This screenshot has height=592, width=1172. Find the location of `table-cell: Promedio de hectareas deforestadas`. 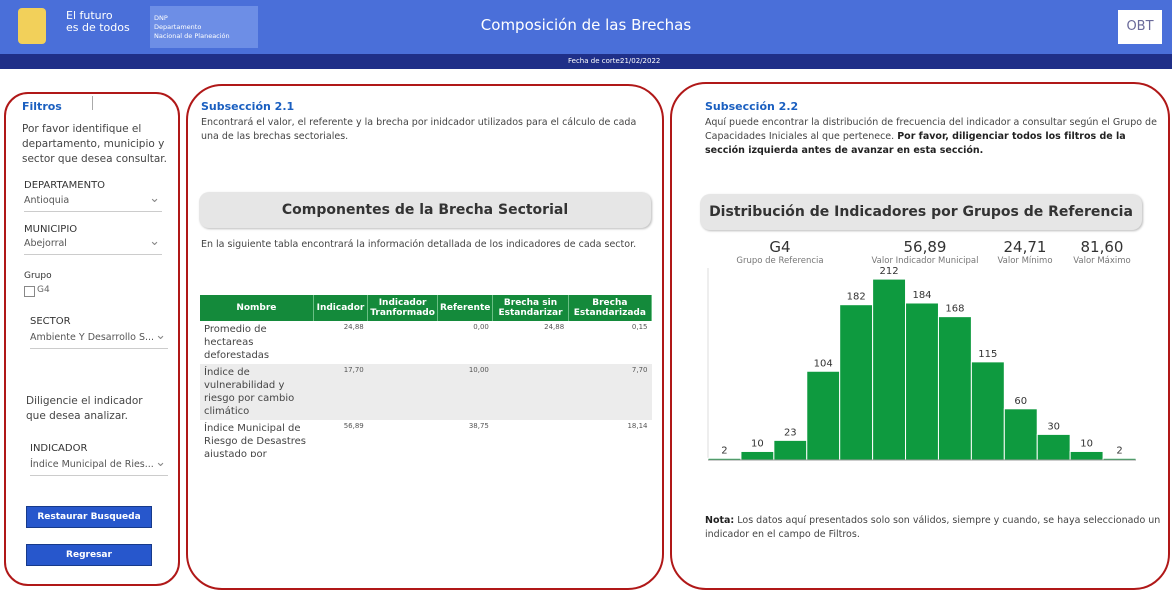

table-cell: Promedio de hectareas deforestadas is located at coordinates (237, 342).